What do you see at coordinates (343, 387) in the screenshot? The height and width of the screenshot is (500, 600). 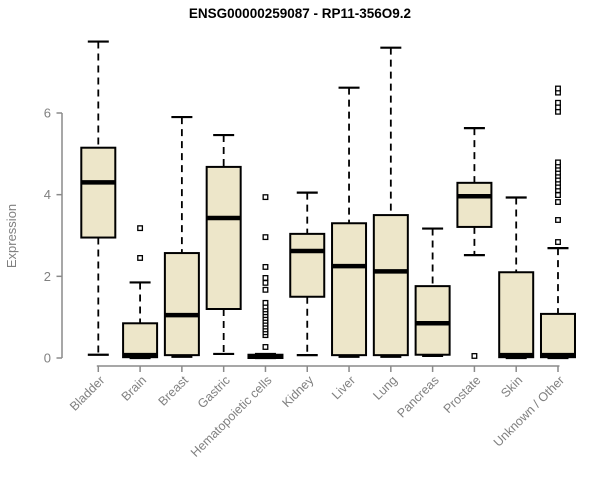 I see `x-category-label-liver: Liver` at bounding box center [343, 387].